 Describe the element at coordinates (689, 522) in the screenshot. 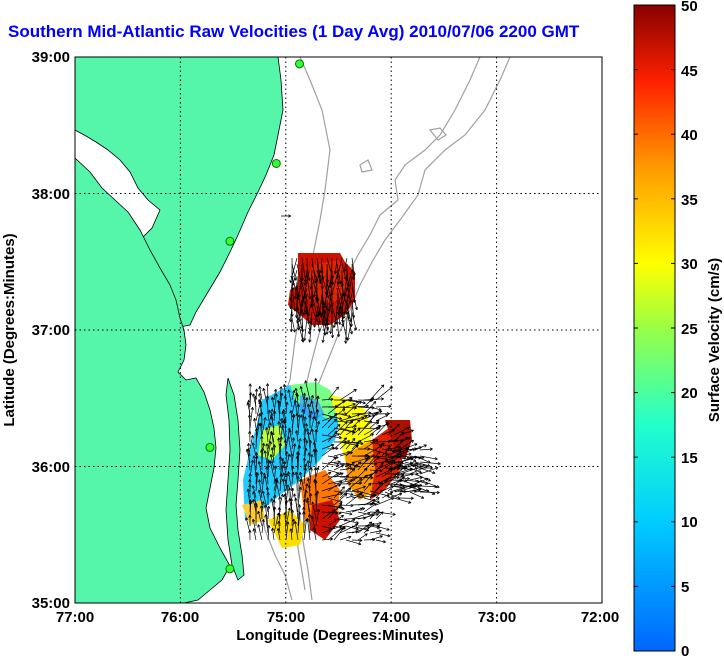

I see `colorbar-tick-label: 10` at that location.